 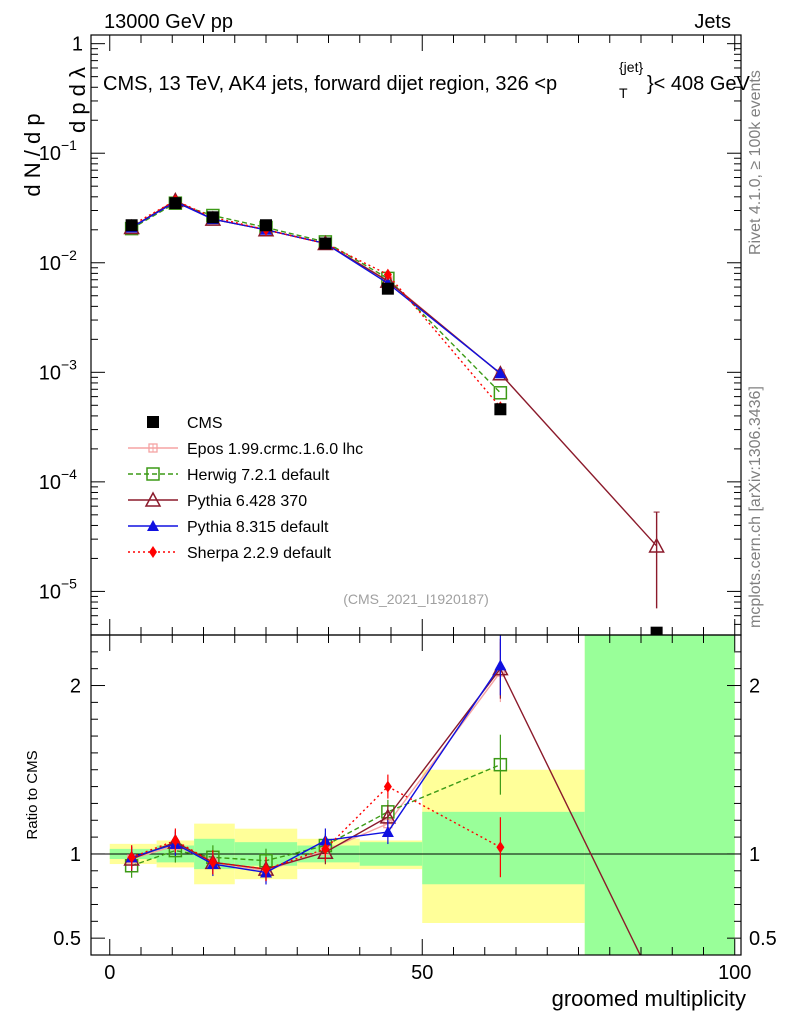 I want to click on y-tick-label: 10 −5, so click(x=58, y=589).